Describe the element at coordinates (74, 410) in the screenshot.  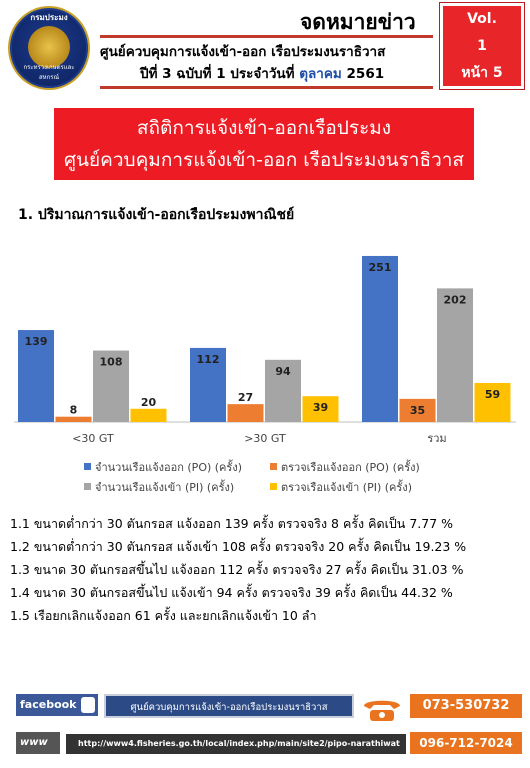
I see `data-label: 8` at that location.